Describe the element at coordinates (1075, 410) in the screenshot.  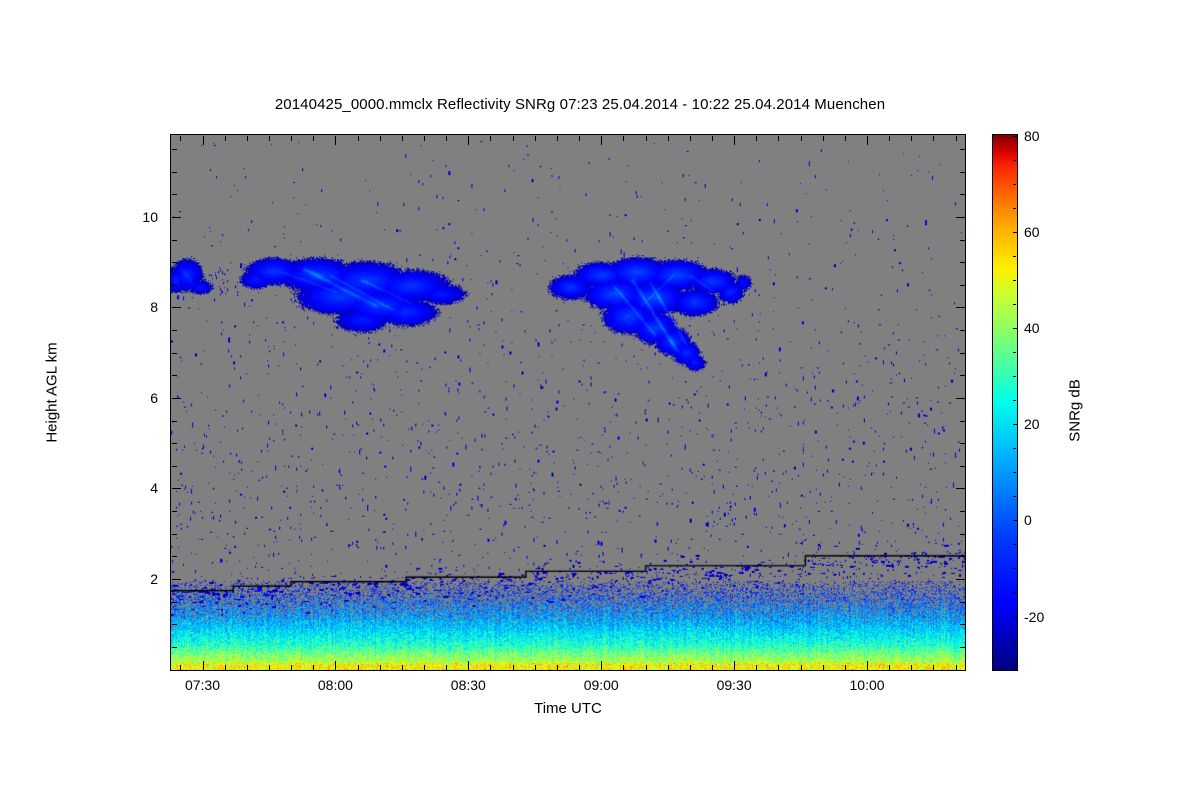
I see `colorbar-title: SNRg dB` at that location.